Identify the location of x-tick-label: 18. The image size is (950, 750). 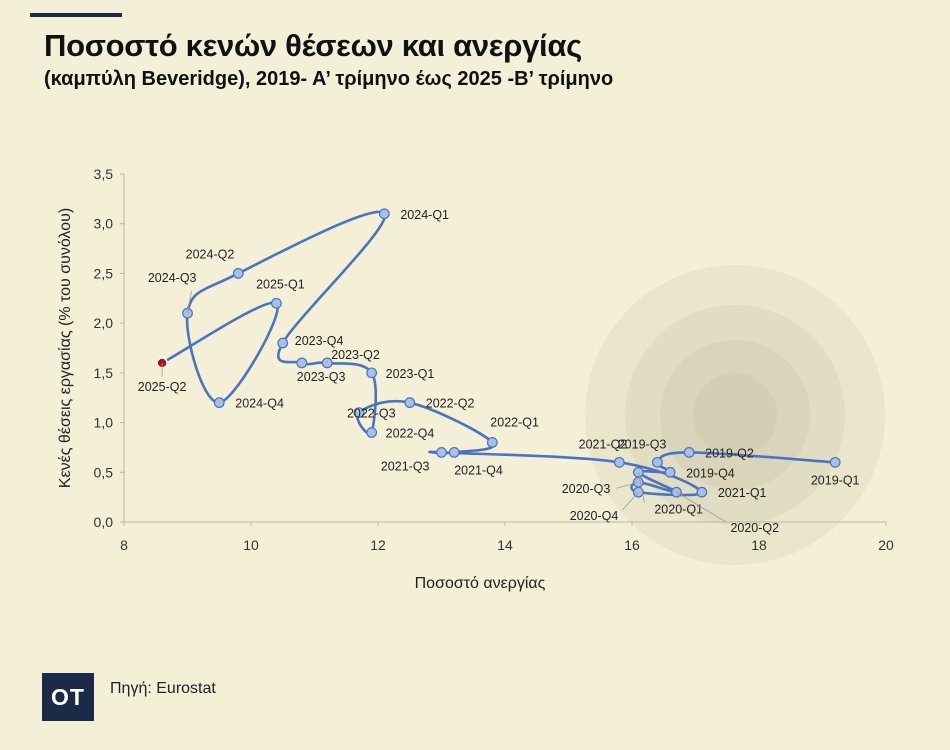
(759, 545).